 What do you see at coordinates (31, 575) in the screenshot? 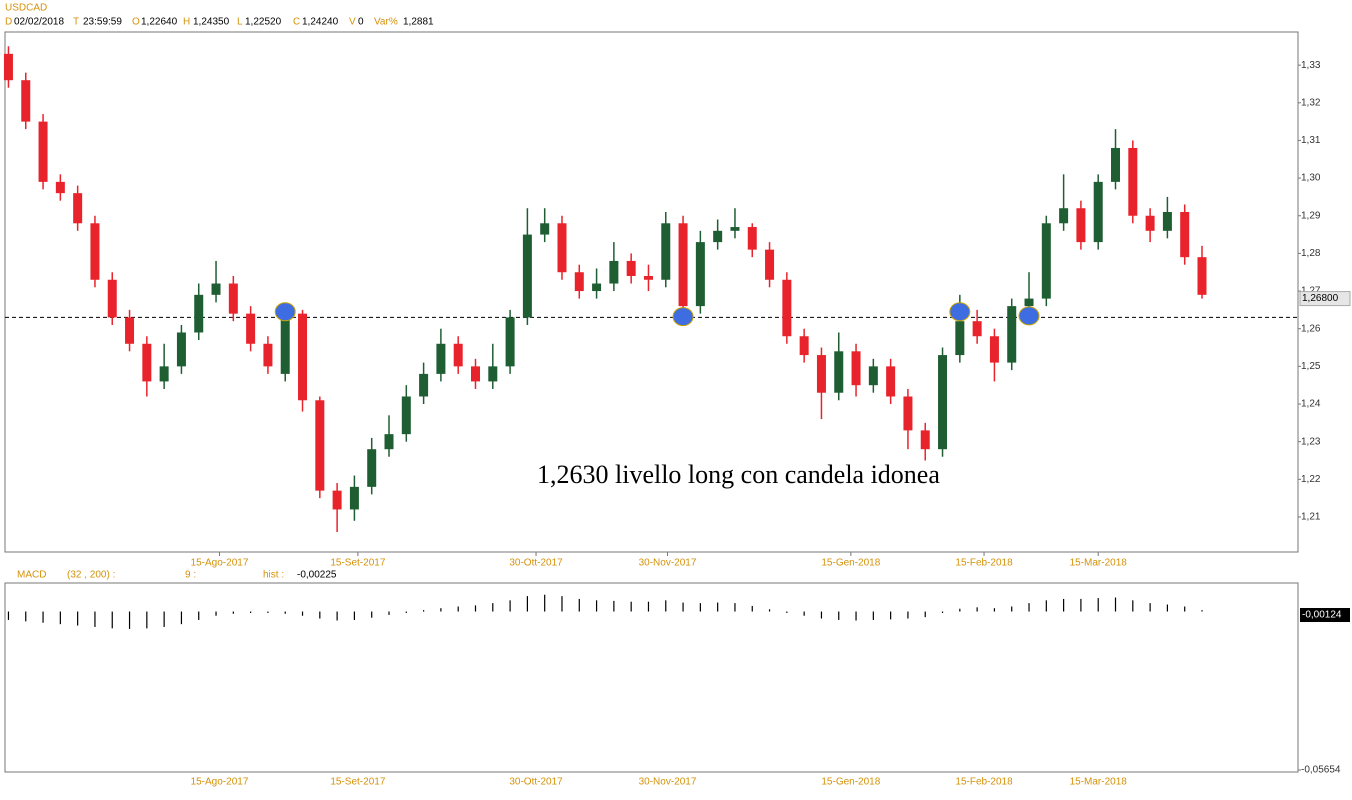
I see `indicator-label: MACD` at bounding box center [31, 575].